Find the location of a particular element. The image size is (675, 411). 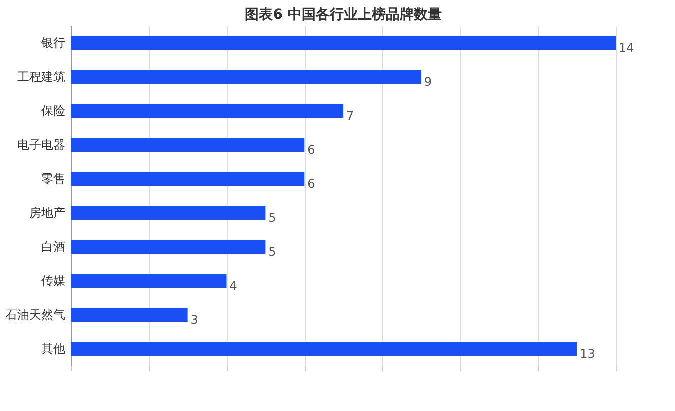

y-tick-label: 房地产 is located at coordinates (48, 213).